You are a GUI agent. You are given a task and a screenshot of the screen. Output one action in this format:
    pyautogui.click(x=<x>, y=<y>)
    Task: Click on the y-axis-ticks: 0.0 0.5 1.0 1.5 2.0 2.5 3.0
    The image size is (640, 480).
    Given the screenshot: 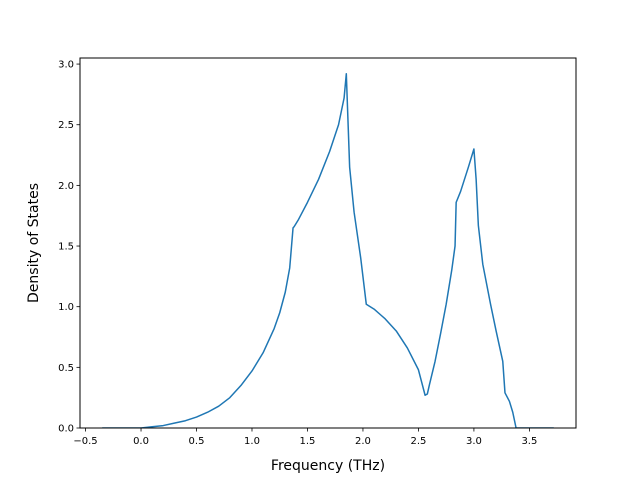 What is the action you would take?
    pyautogui.click(x=69, y=247)
    